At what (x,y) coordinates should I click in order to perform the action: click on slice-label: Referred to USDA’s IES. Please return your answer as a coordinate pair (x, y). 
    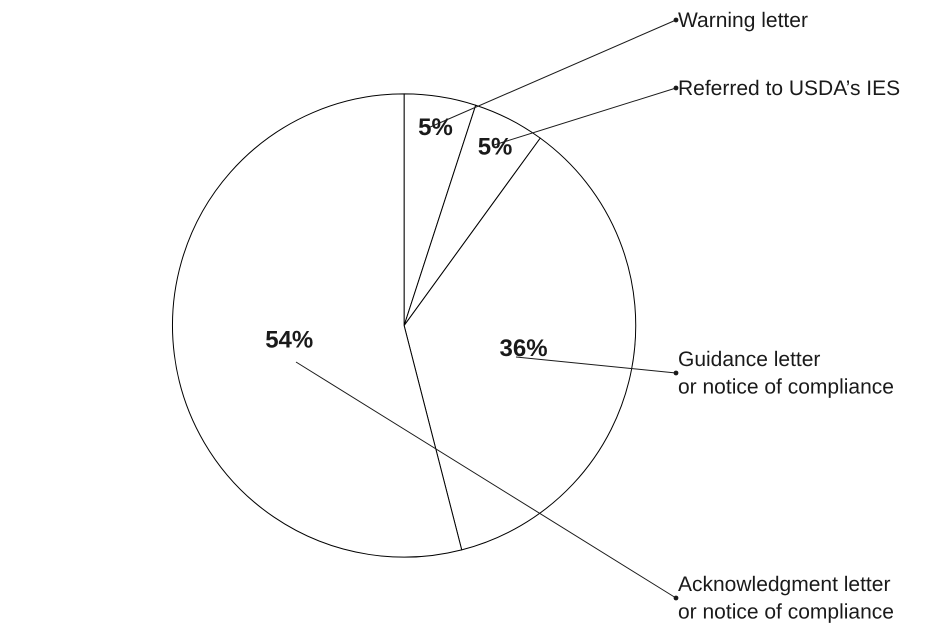
    Looking at the image, I should click on (789, 88).